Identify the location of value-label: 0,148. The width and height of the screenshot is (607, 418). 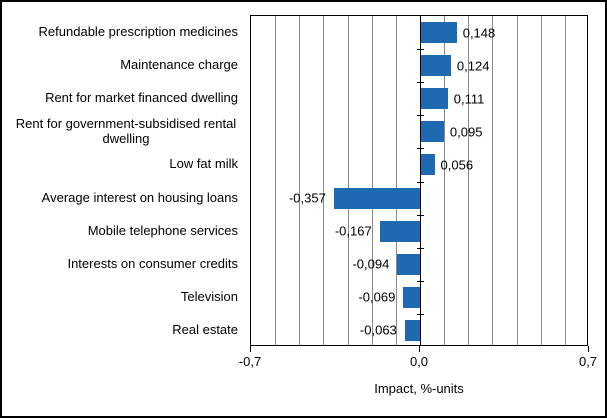
(479, 33).